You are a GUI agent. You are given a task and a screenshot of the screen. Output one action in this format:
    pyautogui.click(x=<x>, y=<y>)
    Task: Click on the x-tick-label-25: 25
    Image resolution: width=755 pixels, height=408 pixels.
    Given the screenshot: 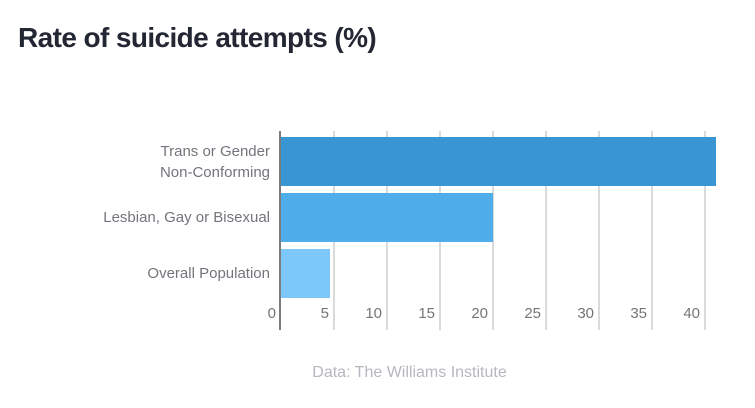 What is the action you would take?
    pyautogui.click(x=532, y=313)
    